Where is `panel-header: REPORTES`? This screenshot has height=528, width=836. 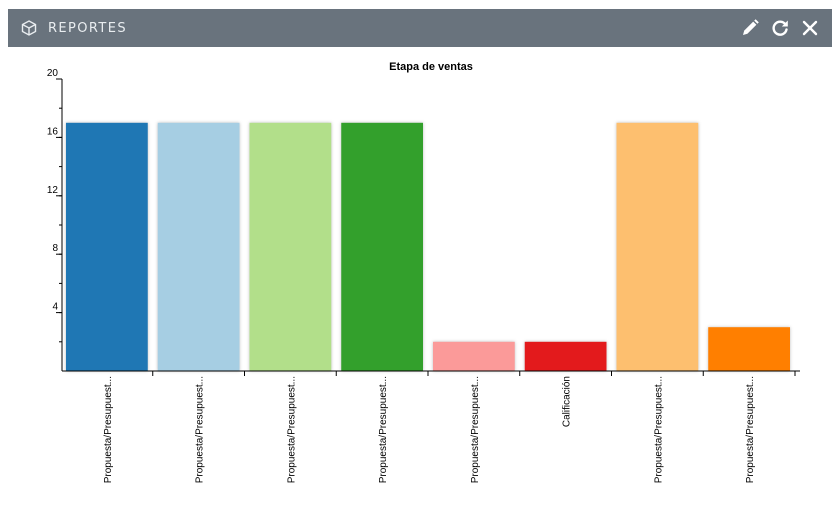
panel-header: REPORTES is located at coordinates (420, 28).